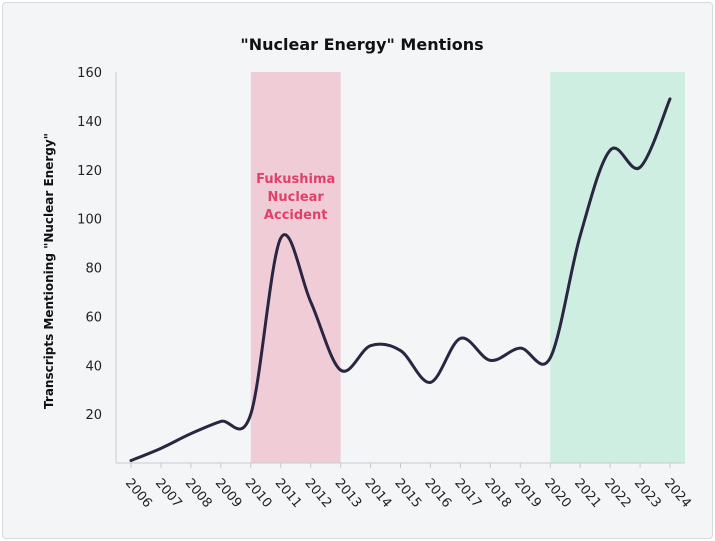  What do you see at coordinates (228, 493) in the screenshot?
I see `x-tick-label: 2009` at bounding box center [228, 493].